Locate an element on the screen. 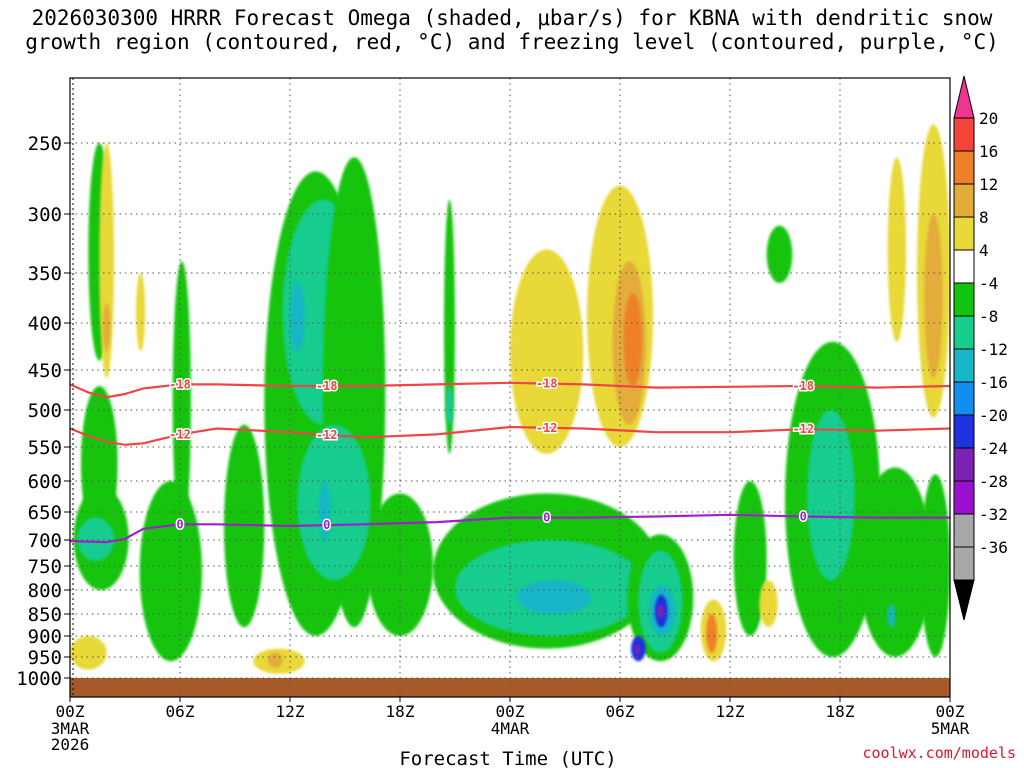  x-tick-label-6: 12Z is located at coordinates (730, 711).